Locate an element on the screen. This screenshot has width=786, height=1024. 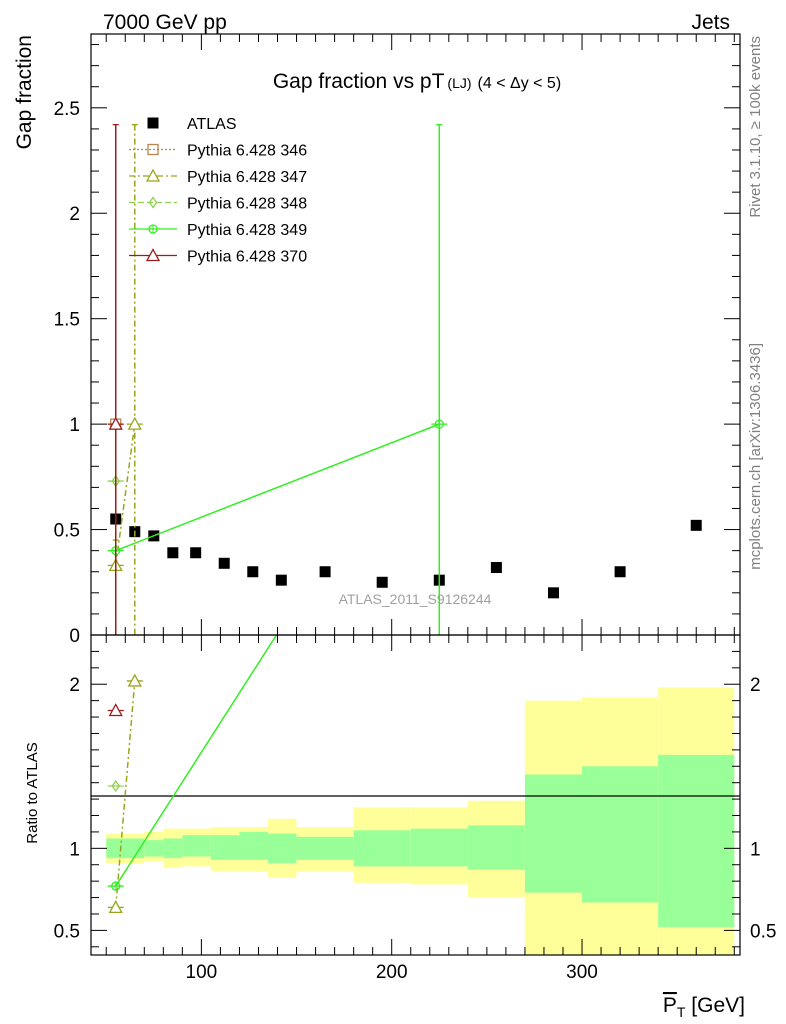
legend-label-4: Pythia 6.428 349 is located at coordinates (247, 230).